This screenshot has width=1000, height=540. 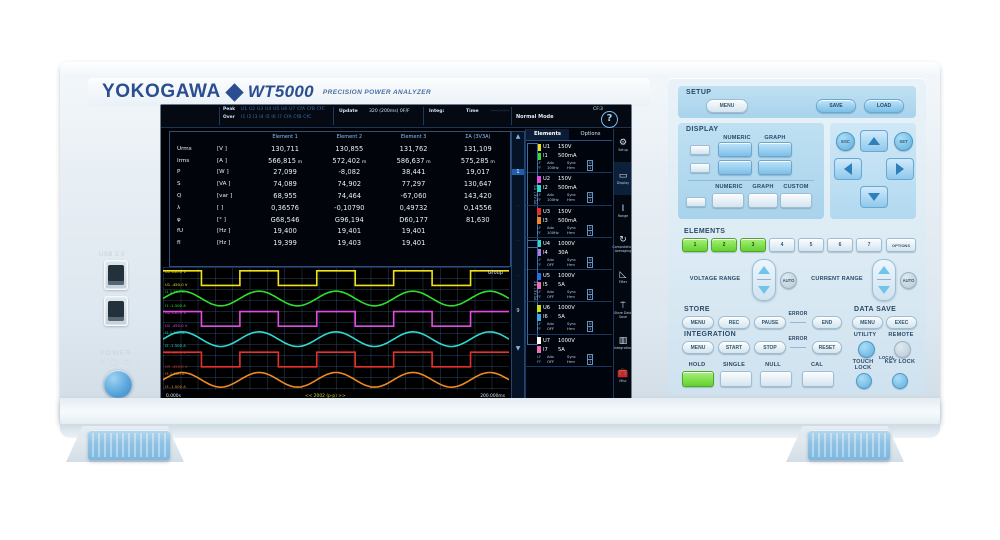 I want to click on element-group-2: U3 150V I3 500mA LF Adv Sync U FF 100Hz Hrm 1, so click(x=569, y=222).